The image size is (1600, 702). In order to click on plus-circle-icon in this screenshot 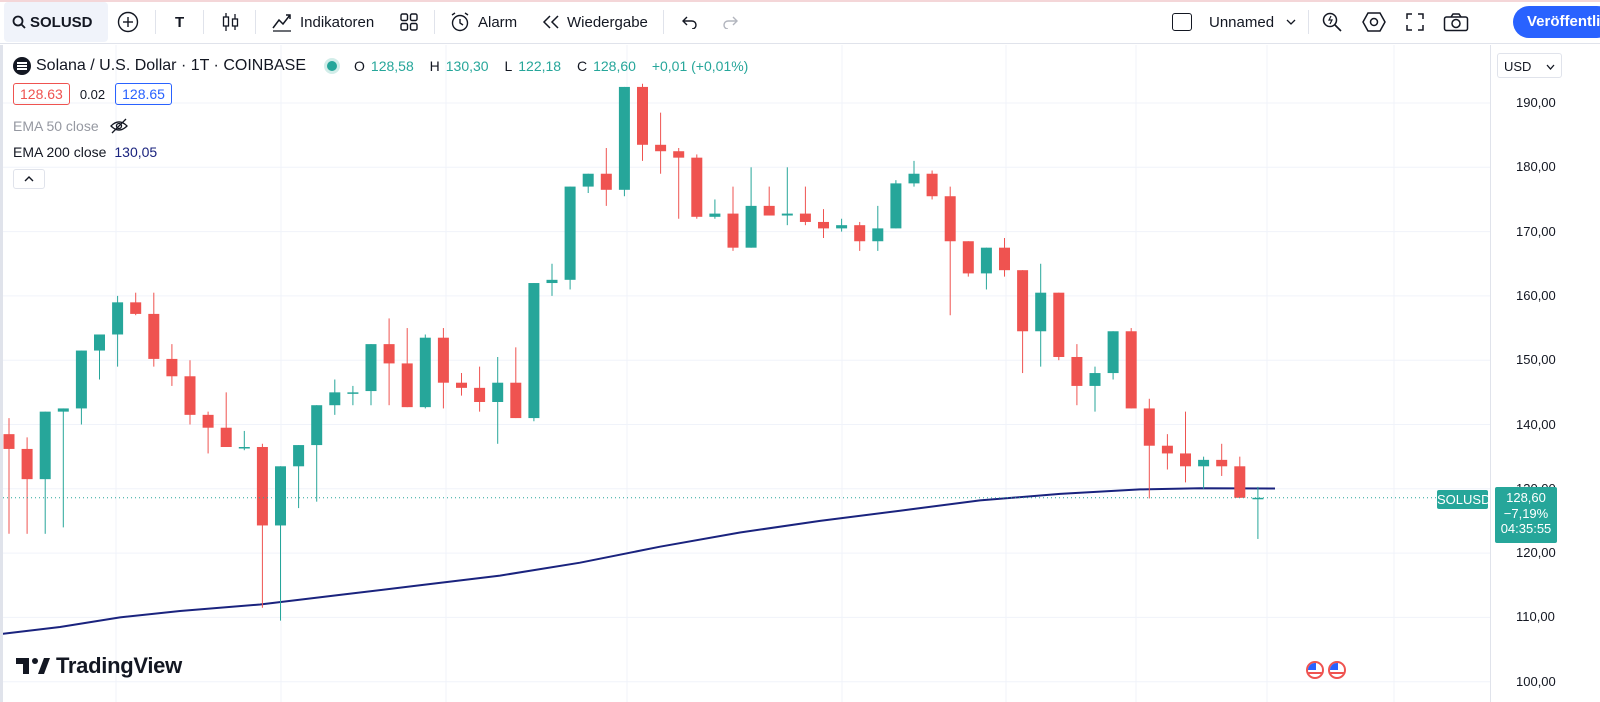, I will do `click(128, 22)`.